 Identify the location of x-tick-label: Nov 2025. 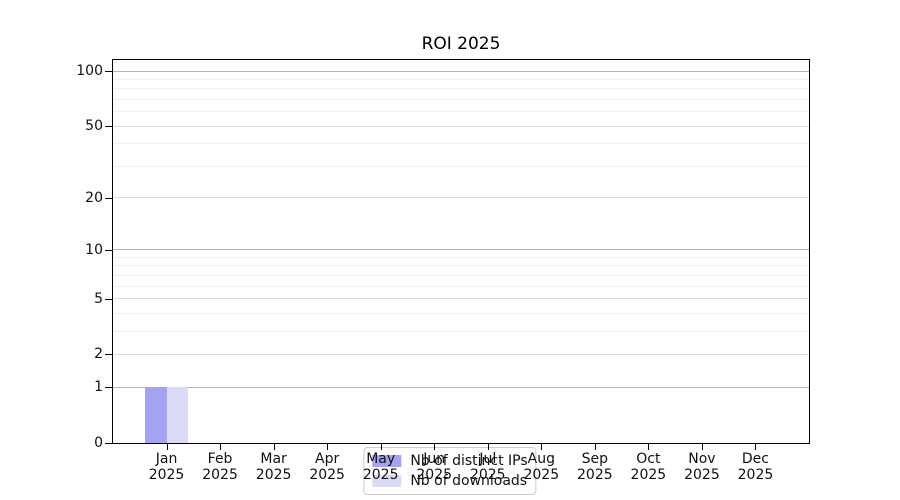
(702, 467).